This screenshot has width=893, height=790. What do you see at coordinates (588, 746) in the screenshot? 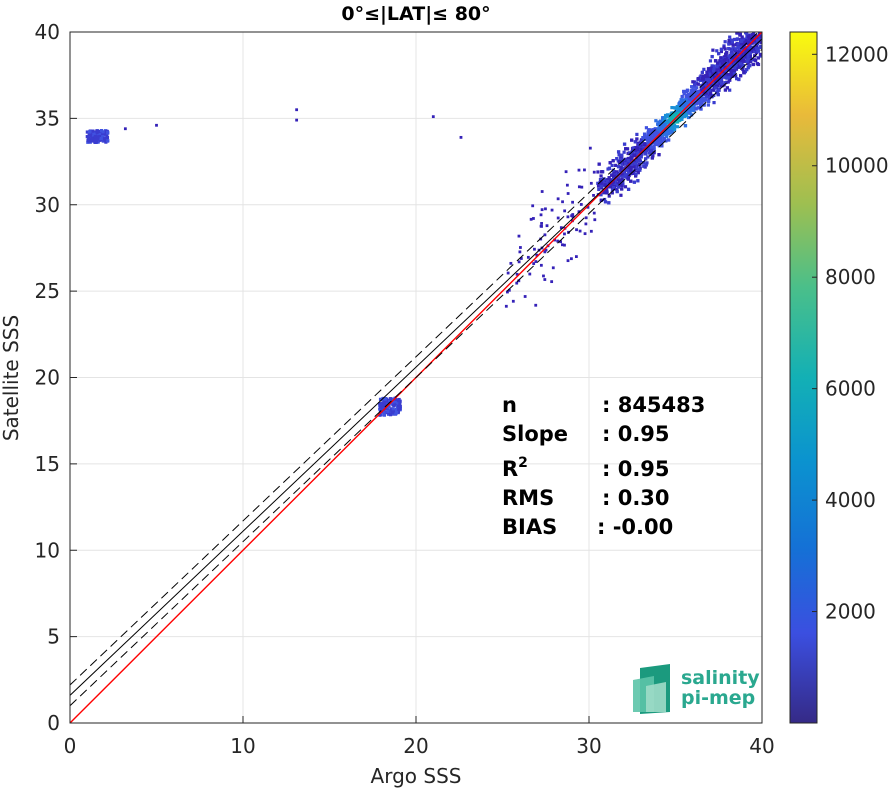
I see `x-tick-label: 30` at bounding box center [588, 746].